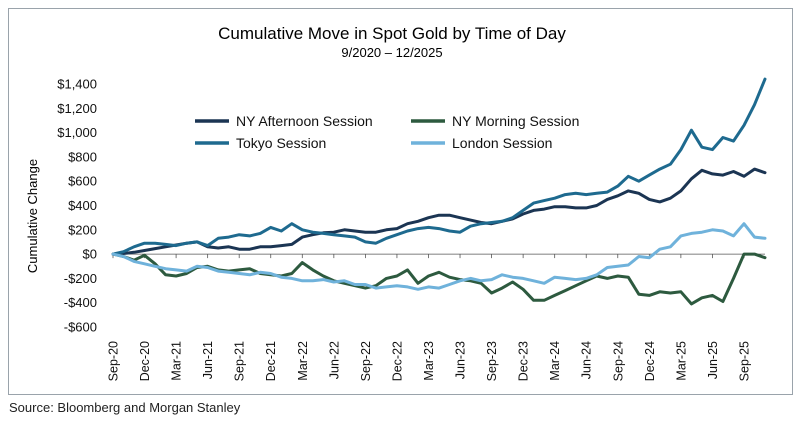 The image size is (800, 433). I want to click on y-tick-label: $1,400, so click(77, 84).